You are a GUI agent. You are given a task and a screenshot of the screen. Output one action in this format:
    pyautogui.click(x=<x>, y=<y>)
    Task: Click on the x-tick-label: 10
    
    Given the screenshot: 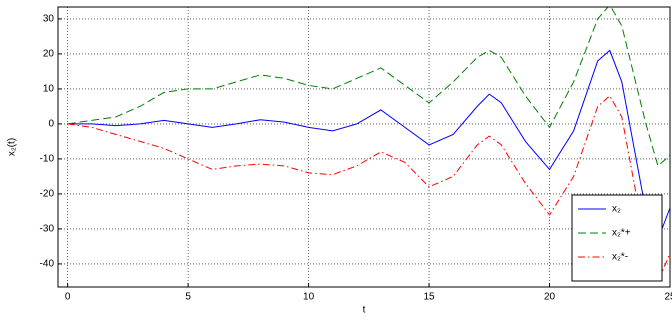 What is the action you would take?
    pyautogui.click(x=309, y=297)
    